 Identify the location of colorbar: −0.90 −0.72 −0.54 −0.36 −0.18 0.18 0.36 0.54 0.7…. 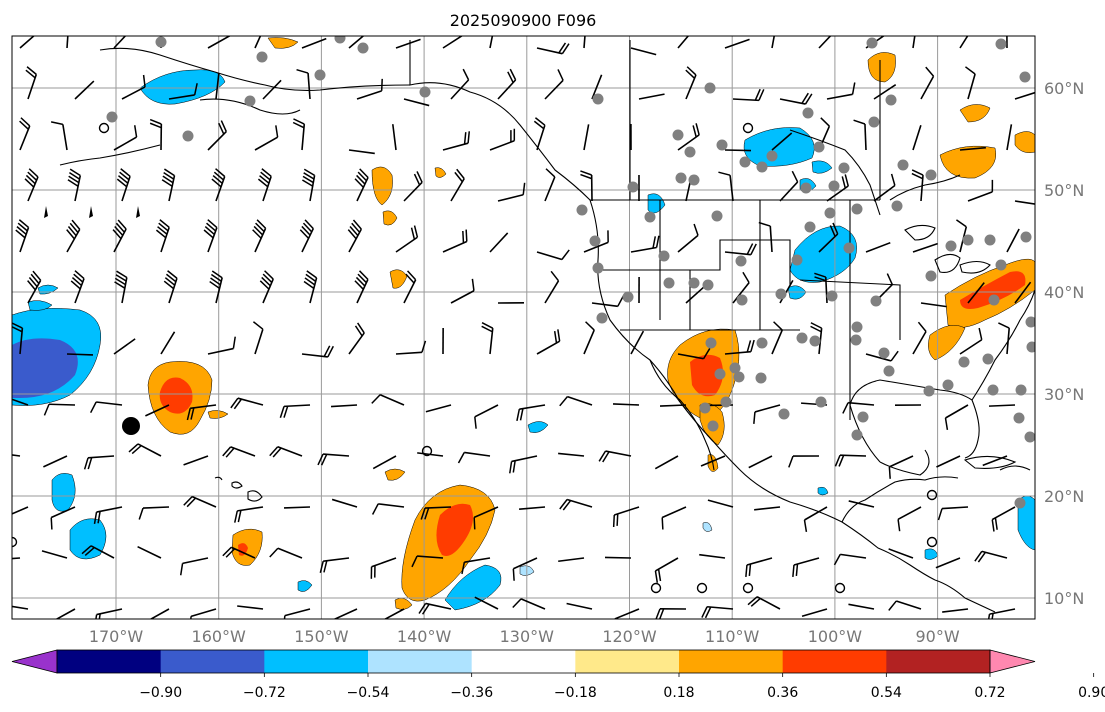
(558, 675).